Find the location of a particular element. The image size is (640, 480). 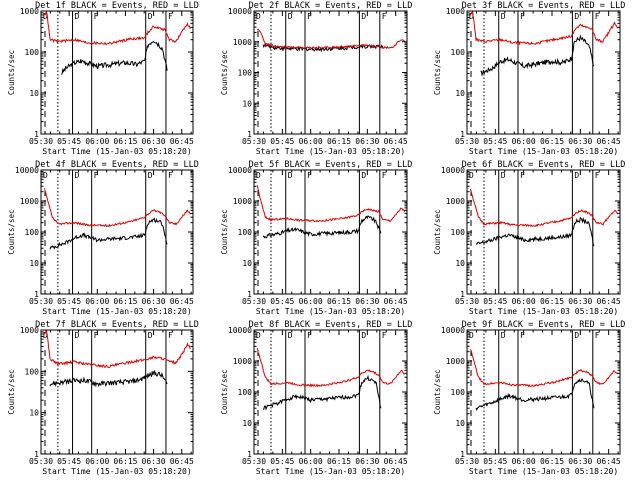

panel-title: Det 8f BLACK = Events, RED = LLD is located at coordinates (331, 325).